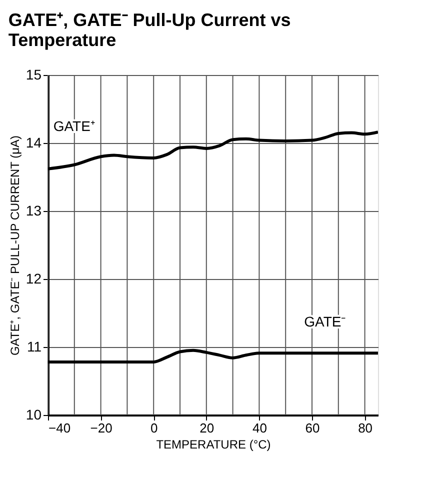  Describe the element at coordinates (15, 245) in the screenshot. I see `y-axis-title: GATE⁺, GATE⁻ PULL-UP CURRENT (μA)` at that location.